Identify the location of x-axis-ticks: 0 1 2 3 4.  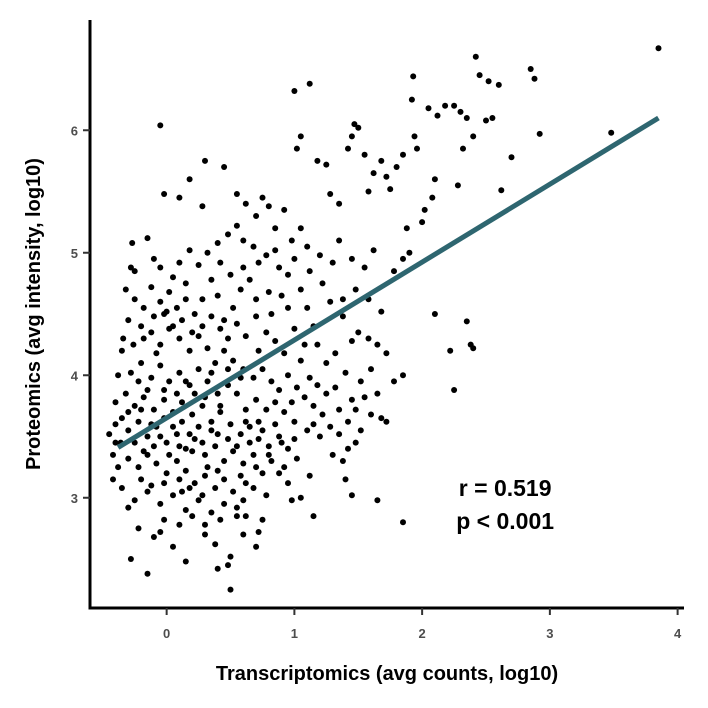
(422, 624).